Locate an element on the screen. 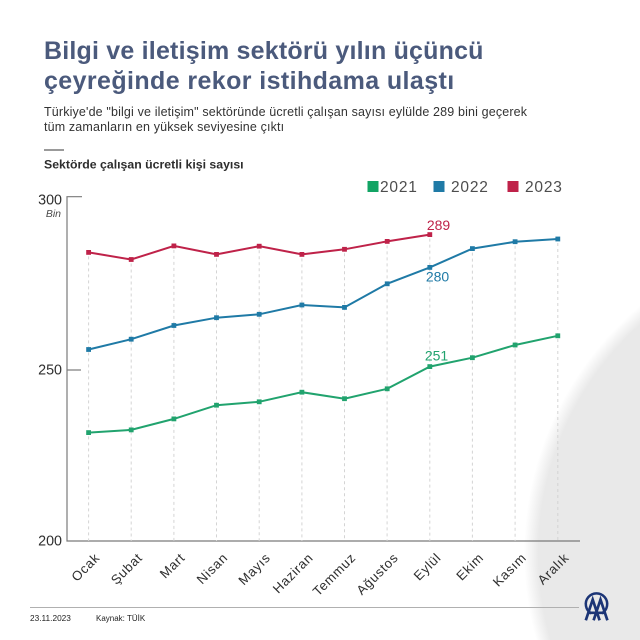  svg-text: 23.11.2023 is located at coordinates (50, 618).